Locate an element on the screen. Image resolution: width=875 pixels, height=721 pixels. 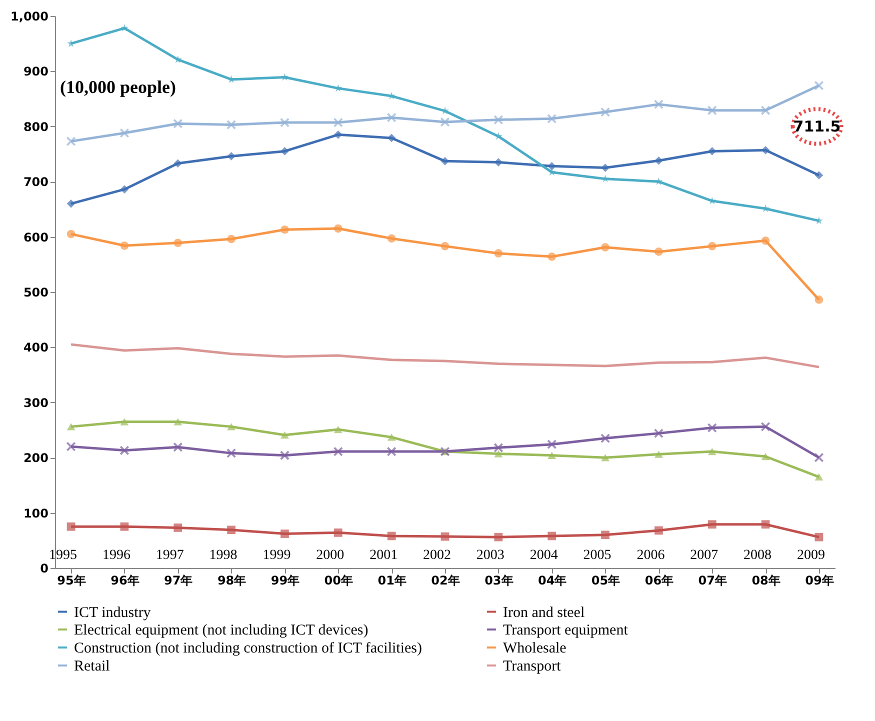
annotation: 1997 is located at coordinates (170, 555).